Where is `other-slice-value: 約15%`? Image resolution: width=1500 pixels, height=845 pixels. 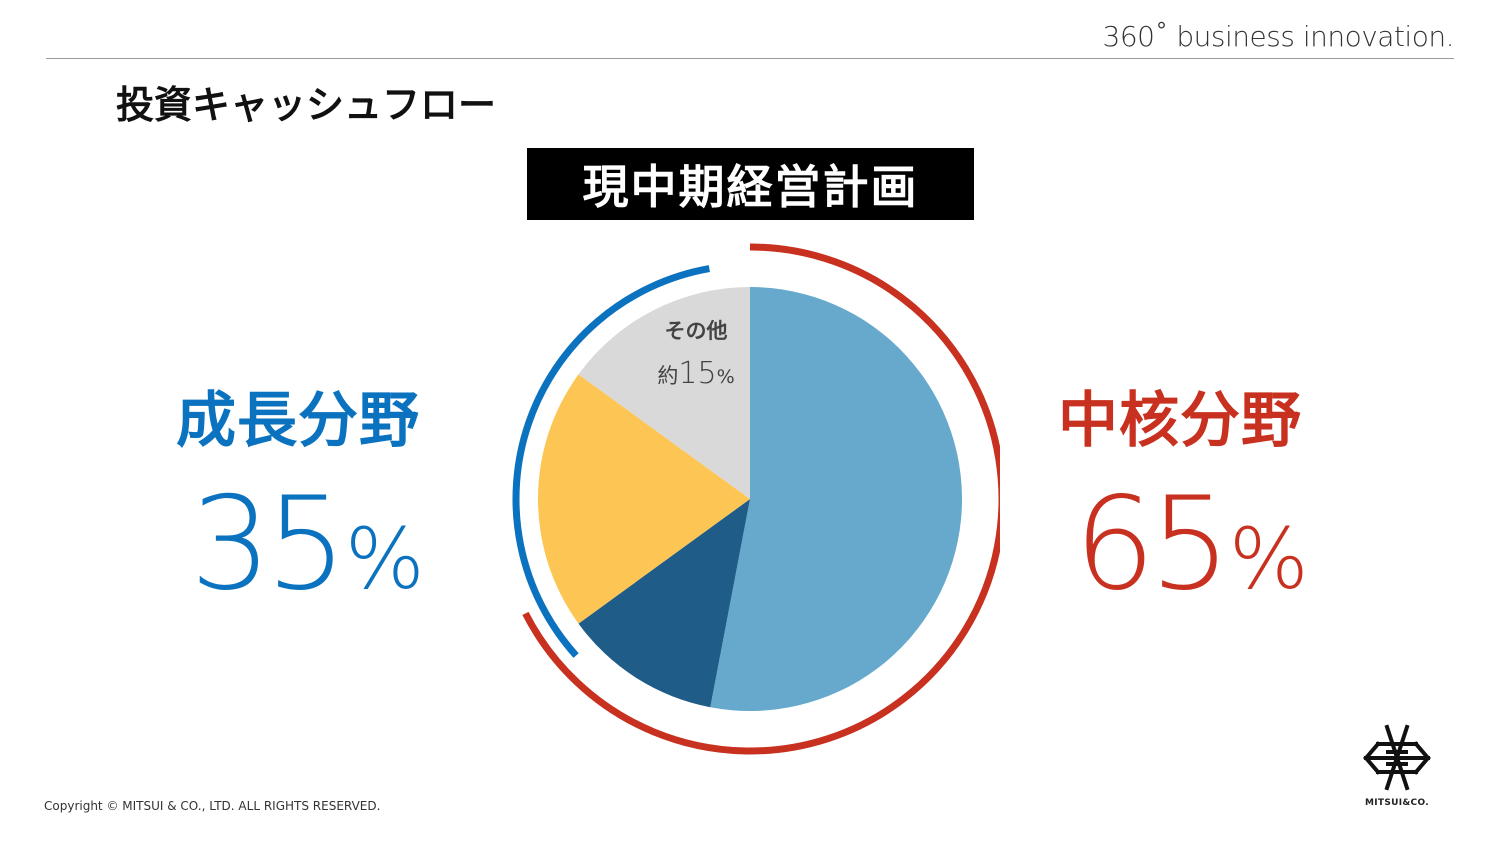
other-slice-value: 約15% is located at coordinates (695, 373).